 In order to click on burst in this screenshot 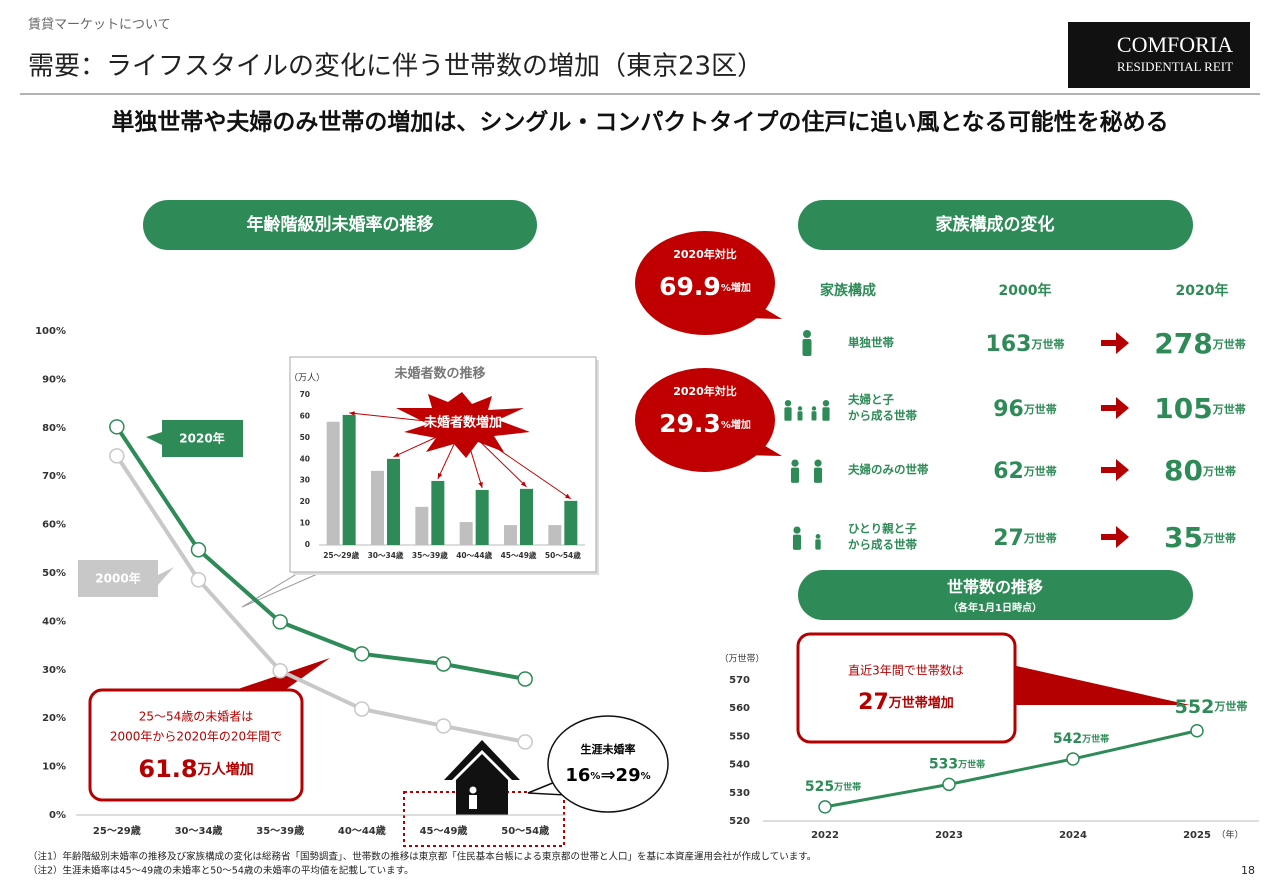, I will do `click(463, 425)`.